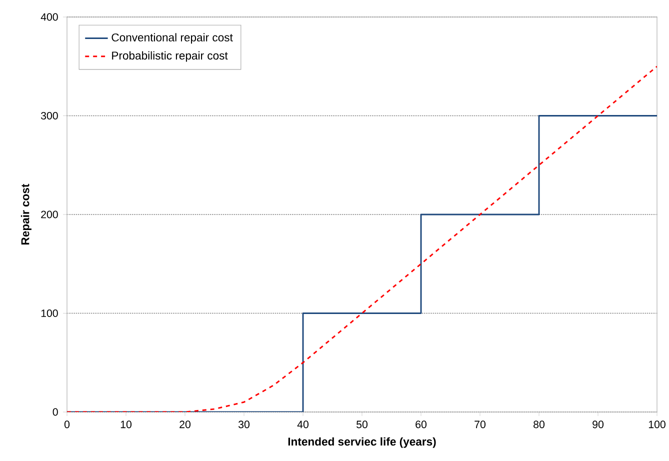  I want to click on y-tick-label: 0, so click(55, 412).